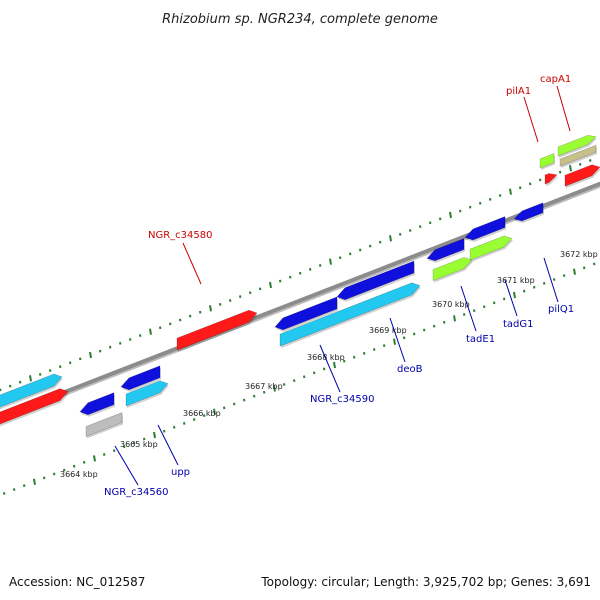 The width and height of the screenshot is (600, 600). What do you see at coordinates (561, 309) in the screenshot?
I see `gene-label-pilQ1: pilQ1` at bounding box center [561, 309].